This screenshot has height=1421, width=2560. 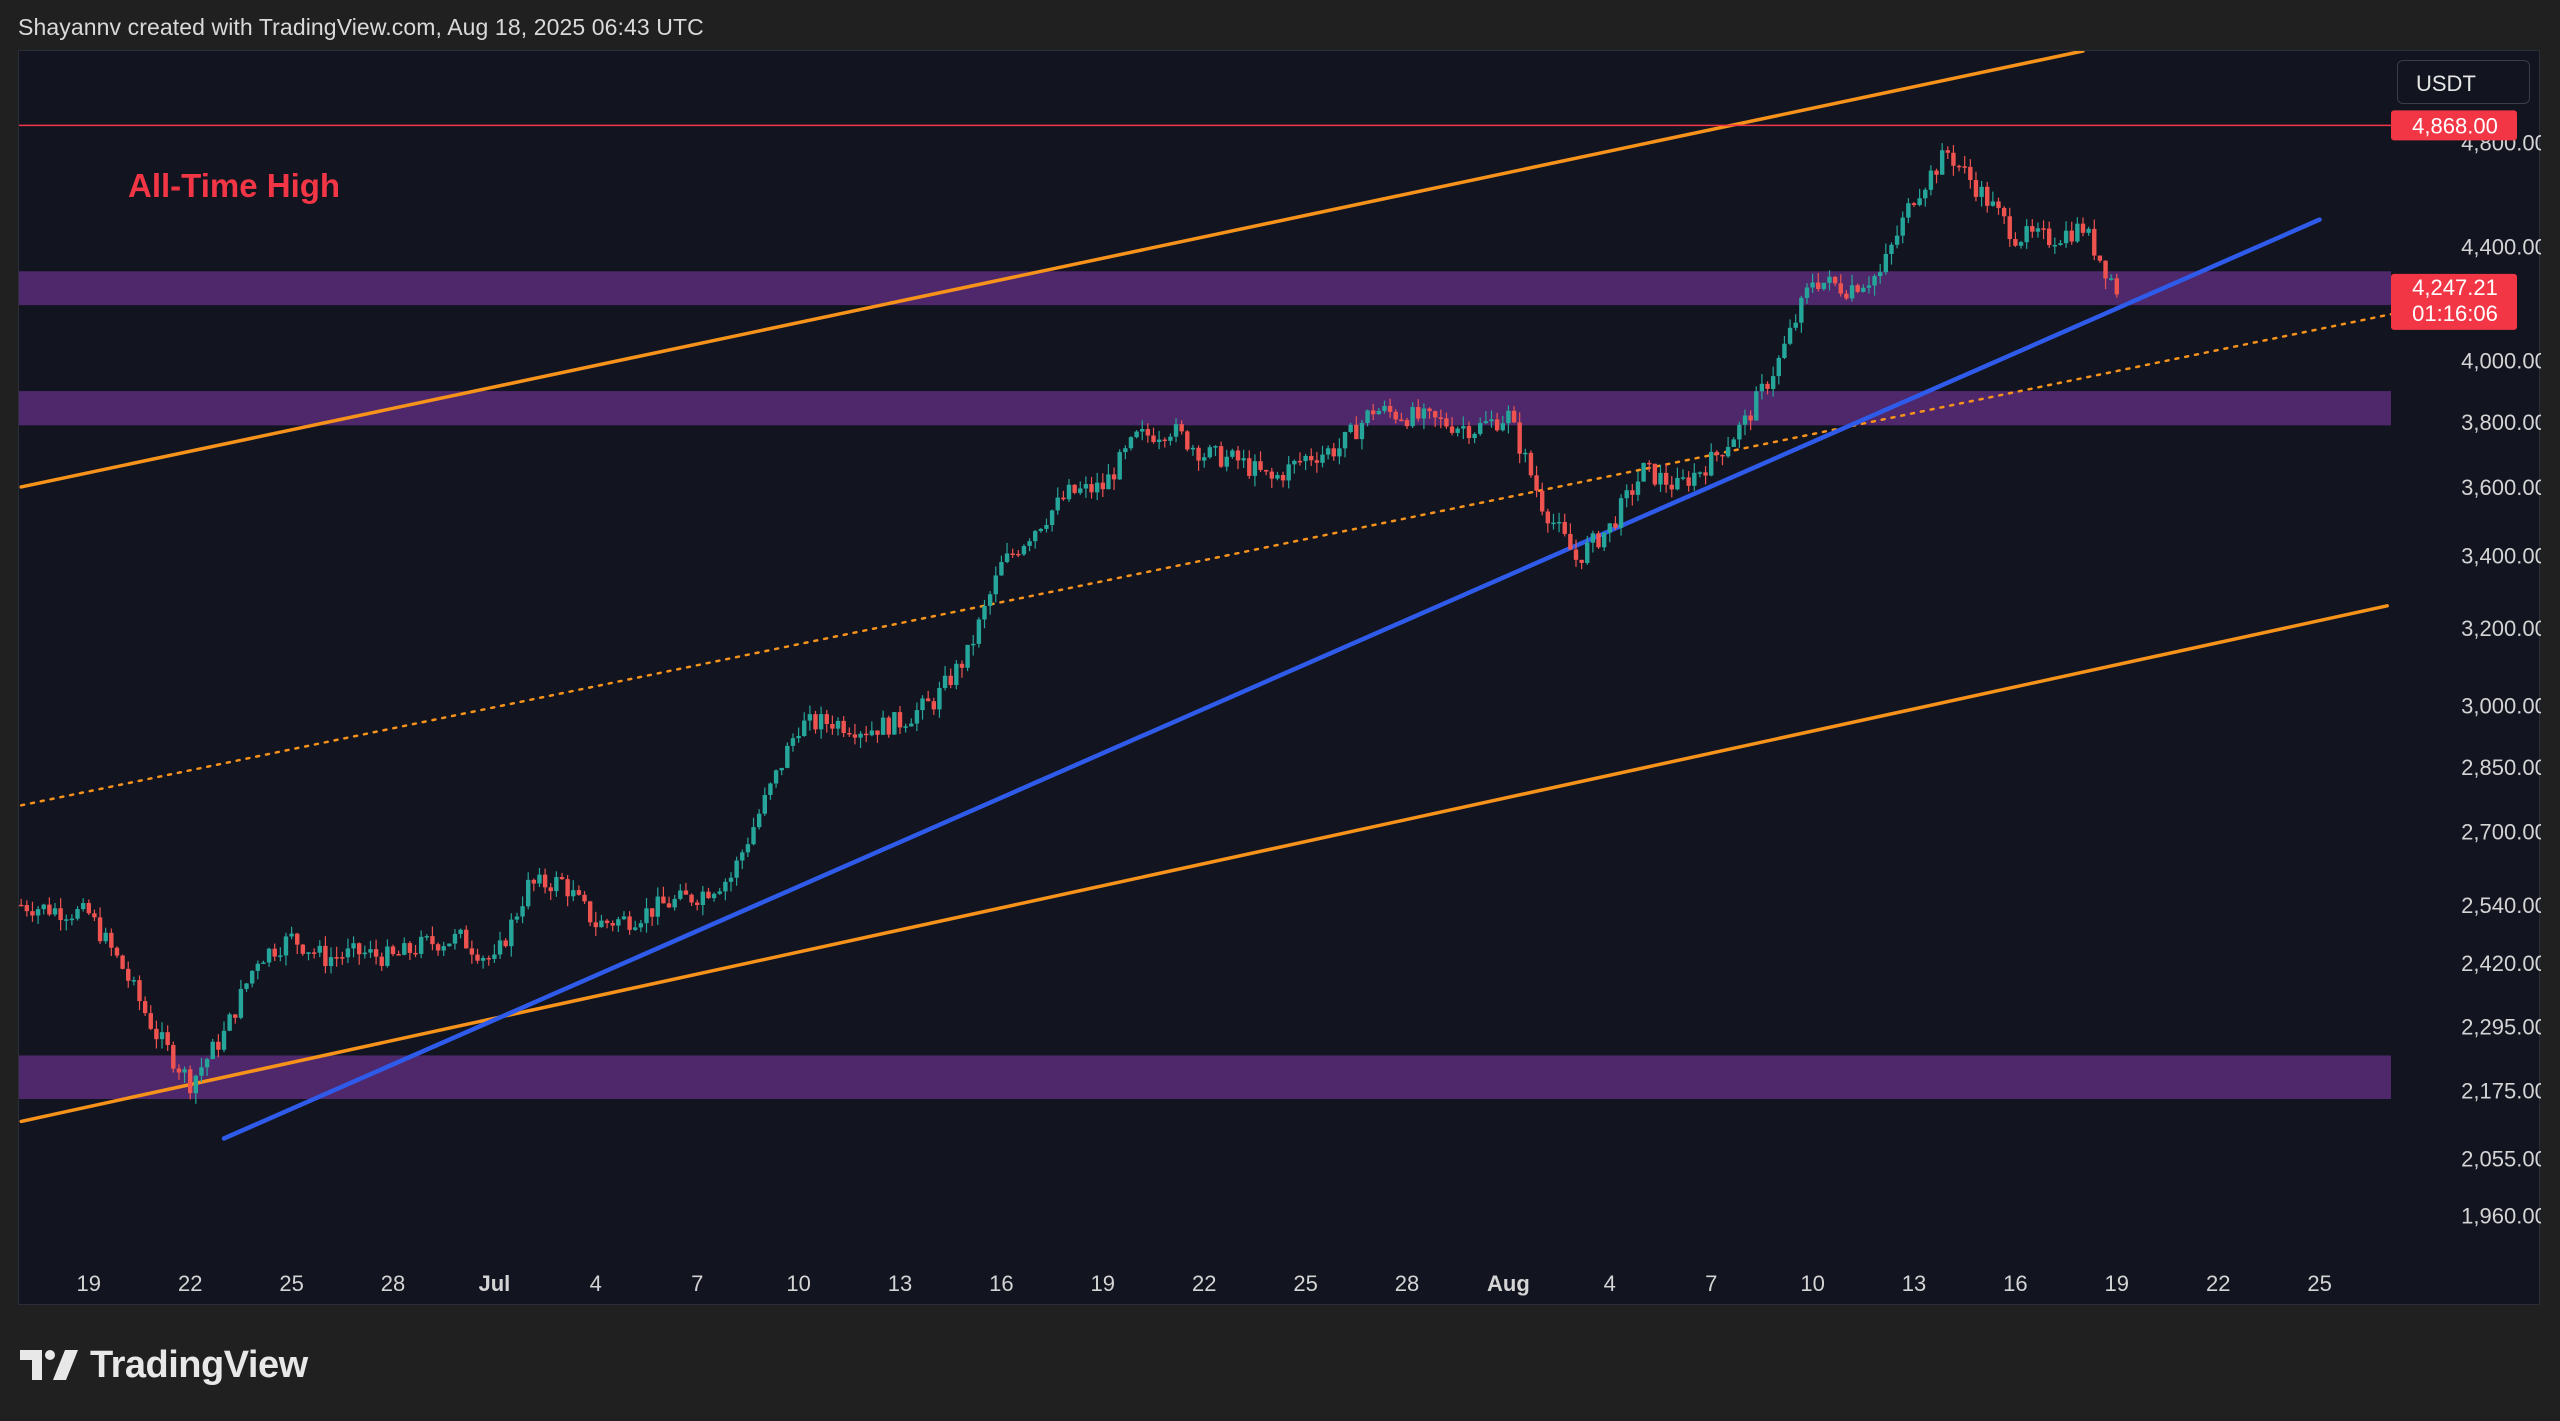 What do you see at coordinates (2015, 1283) in the screenshot?
I see `time-tick-label: 16` at bounding box center [2015, 1283].